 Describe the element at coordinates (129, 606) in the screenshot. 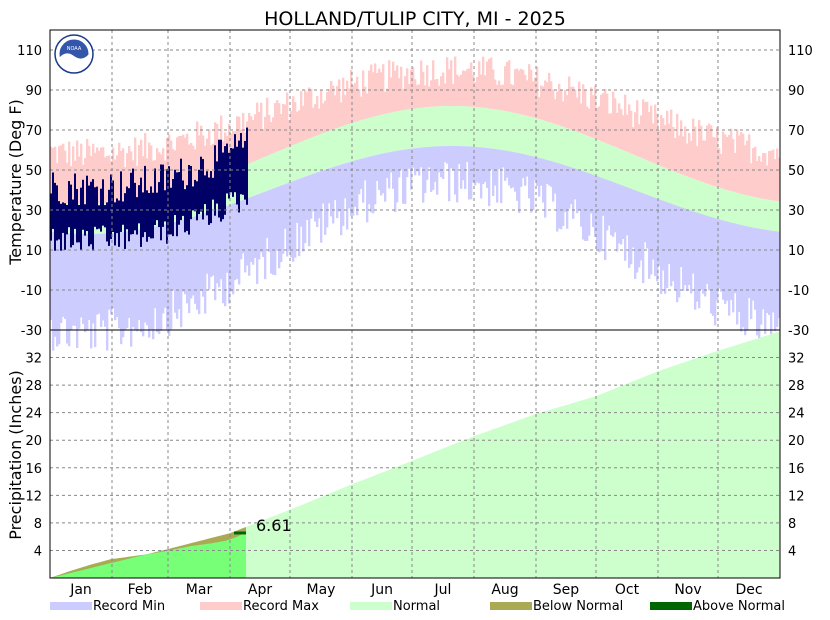

I see `legend-label: Record Min` at that location.